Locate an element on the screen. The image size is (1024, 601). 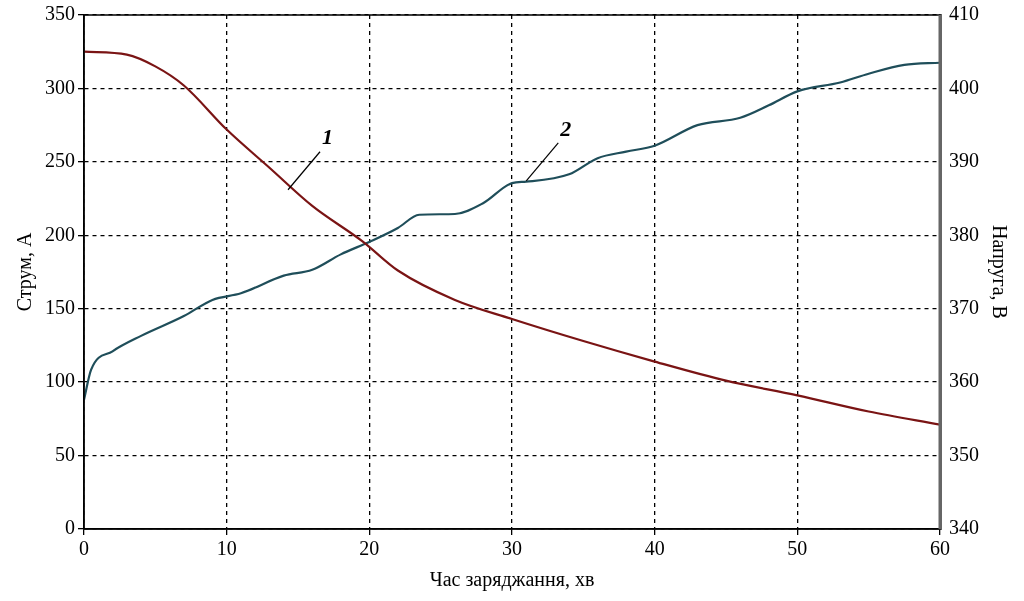
y2-tick-label: 360 is located at coordinates (964, 380).